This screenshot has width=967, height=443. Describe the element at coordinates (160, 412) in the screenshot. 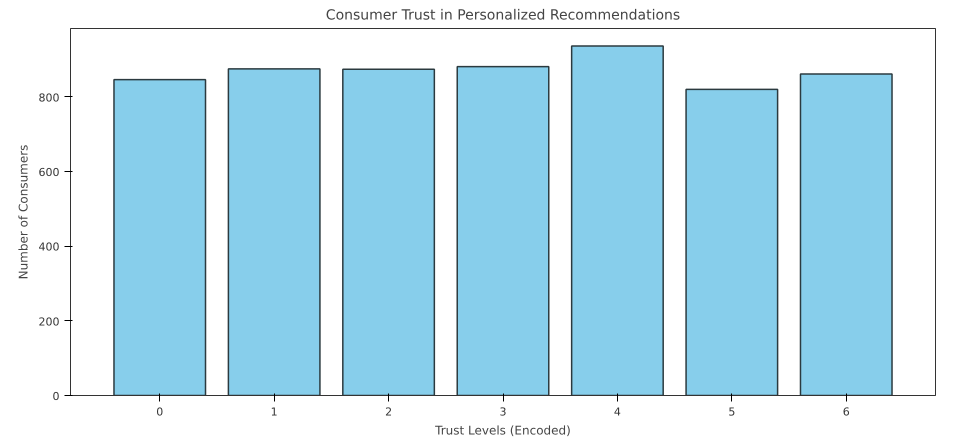

I see `x-tick-label: 0` at that location.